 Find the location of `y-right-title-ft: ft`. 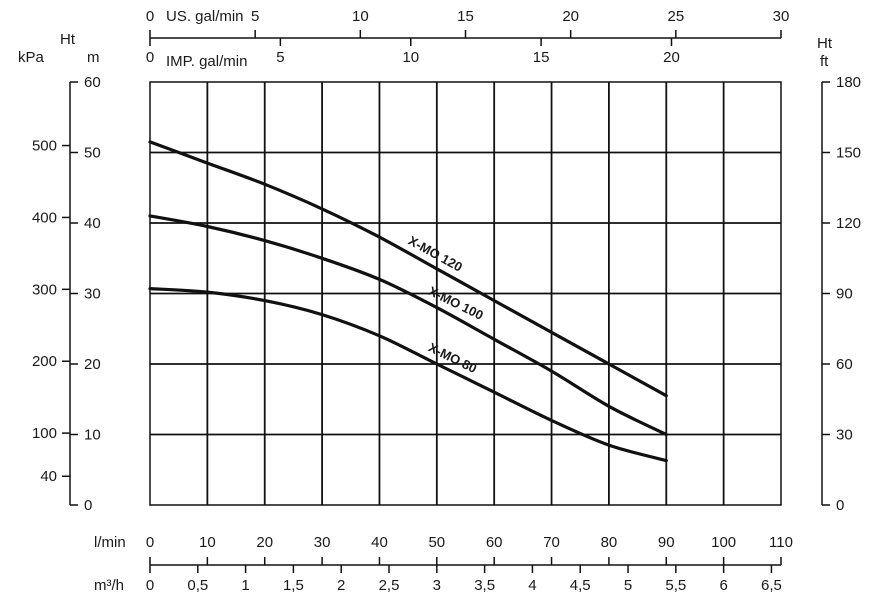

y-right-title-ft: ft is located at coordinates (824, 61).